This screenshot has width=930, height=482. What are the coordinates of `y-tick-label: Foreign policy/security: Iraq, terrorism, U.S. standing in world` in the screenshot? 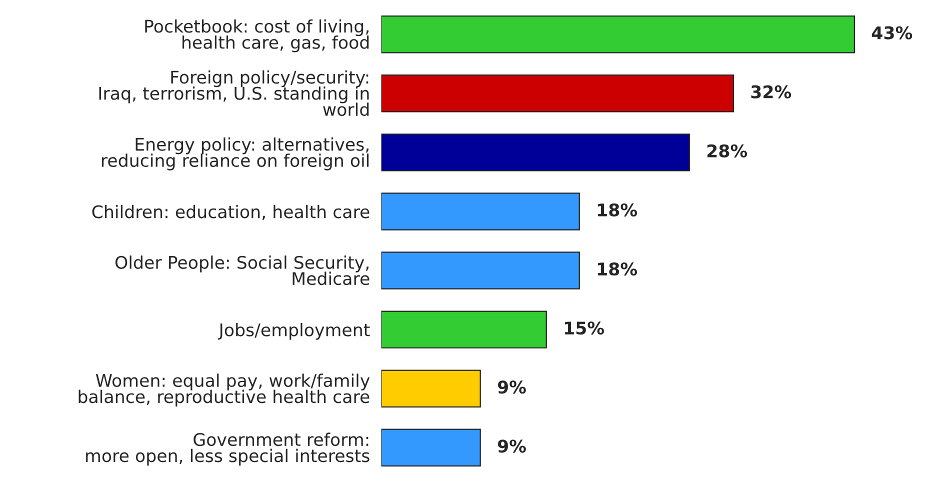 It's located at (234, 93).